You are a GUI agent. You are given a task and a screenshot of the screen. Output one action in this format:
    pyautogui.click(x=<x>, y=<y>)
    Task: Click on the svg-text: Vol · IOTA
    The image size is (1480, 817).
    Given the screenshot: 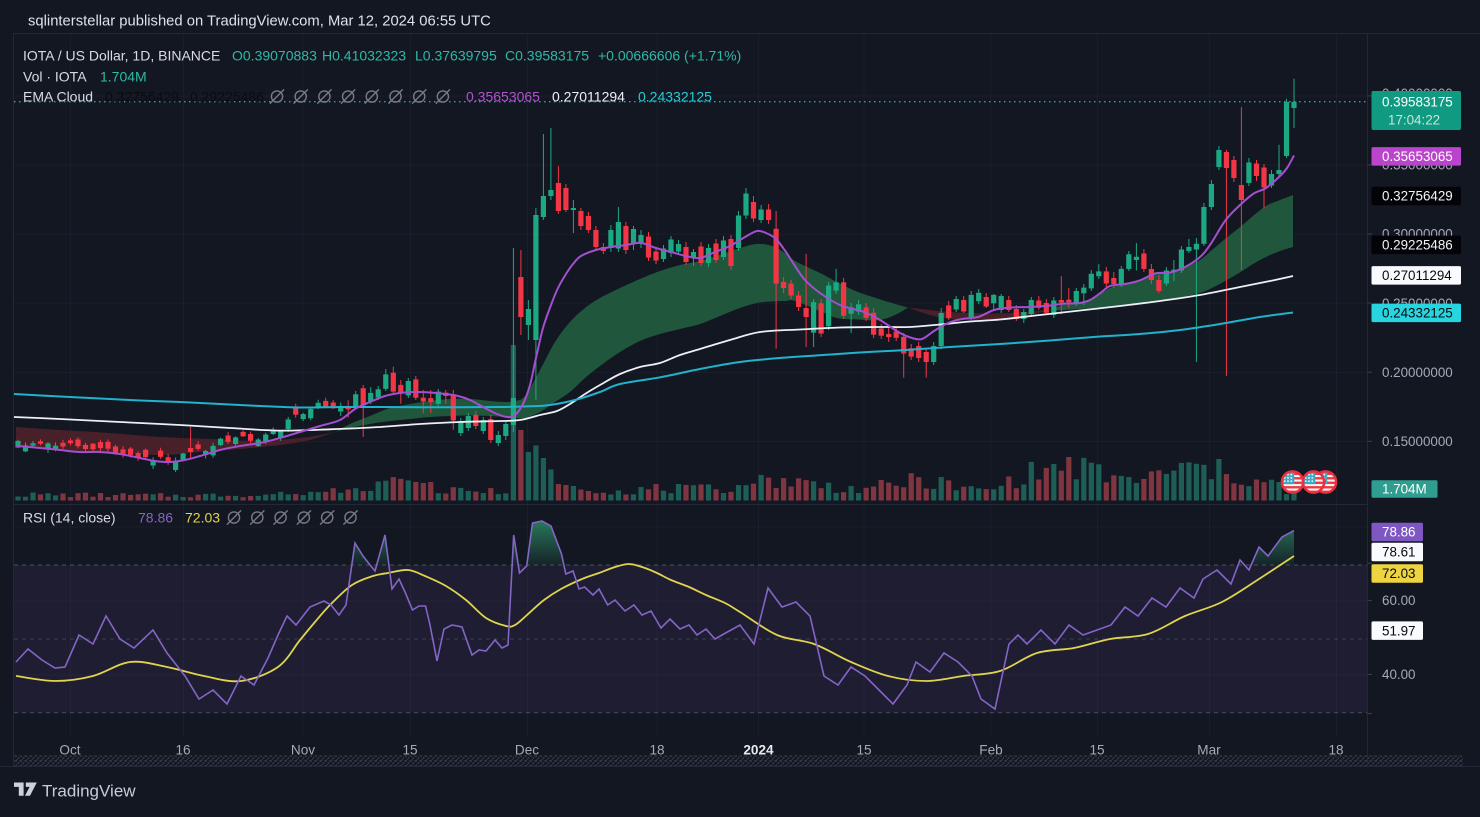 What is the action you would take?
    pyautogui.click(x=55, y=77)
    